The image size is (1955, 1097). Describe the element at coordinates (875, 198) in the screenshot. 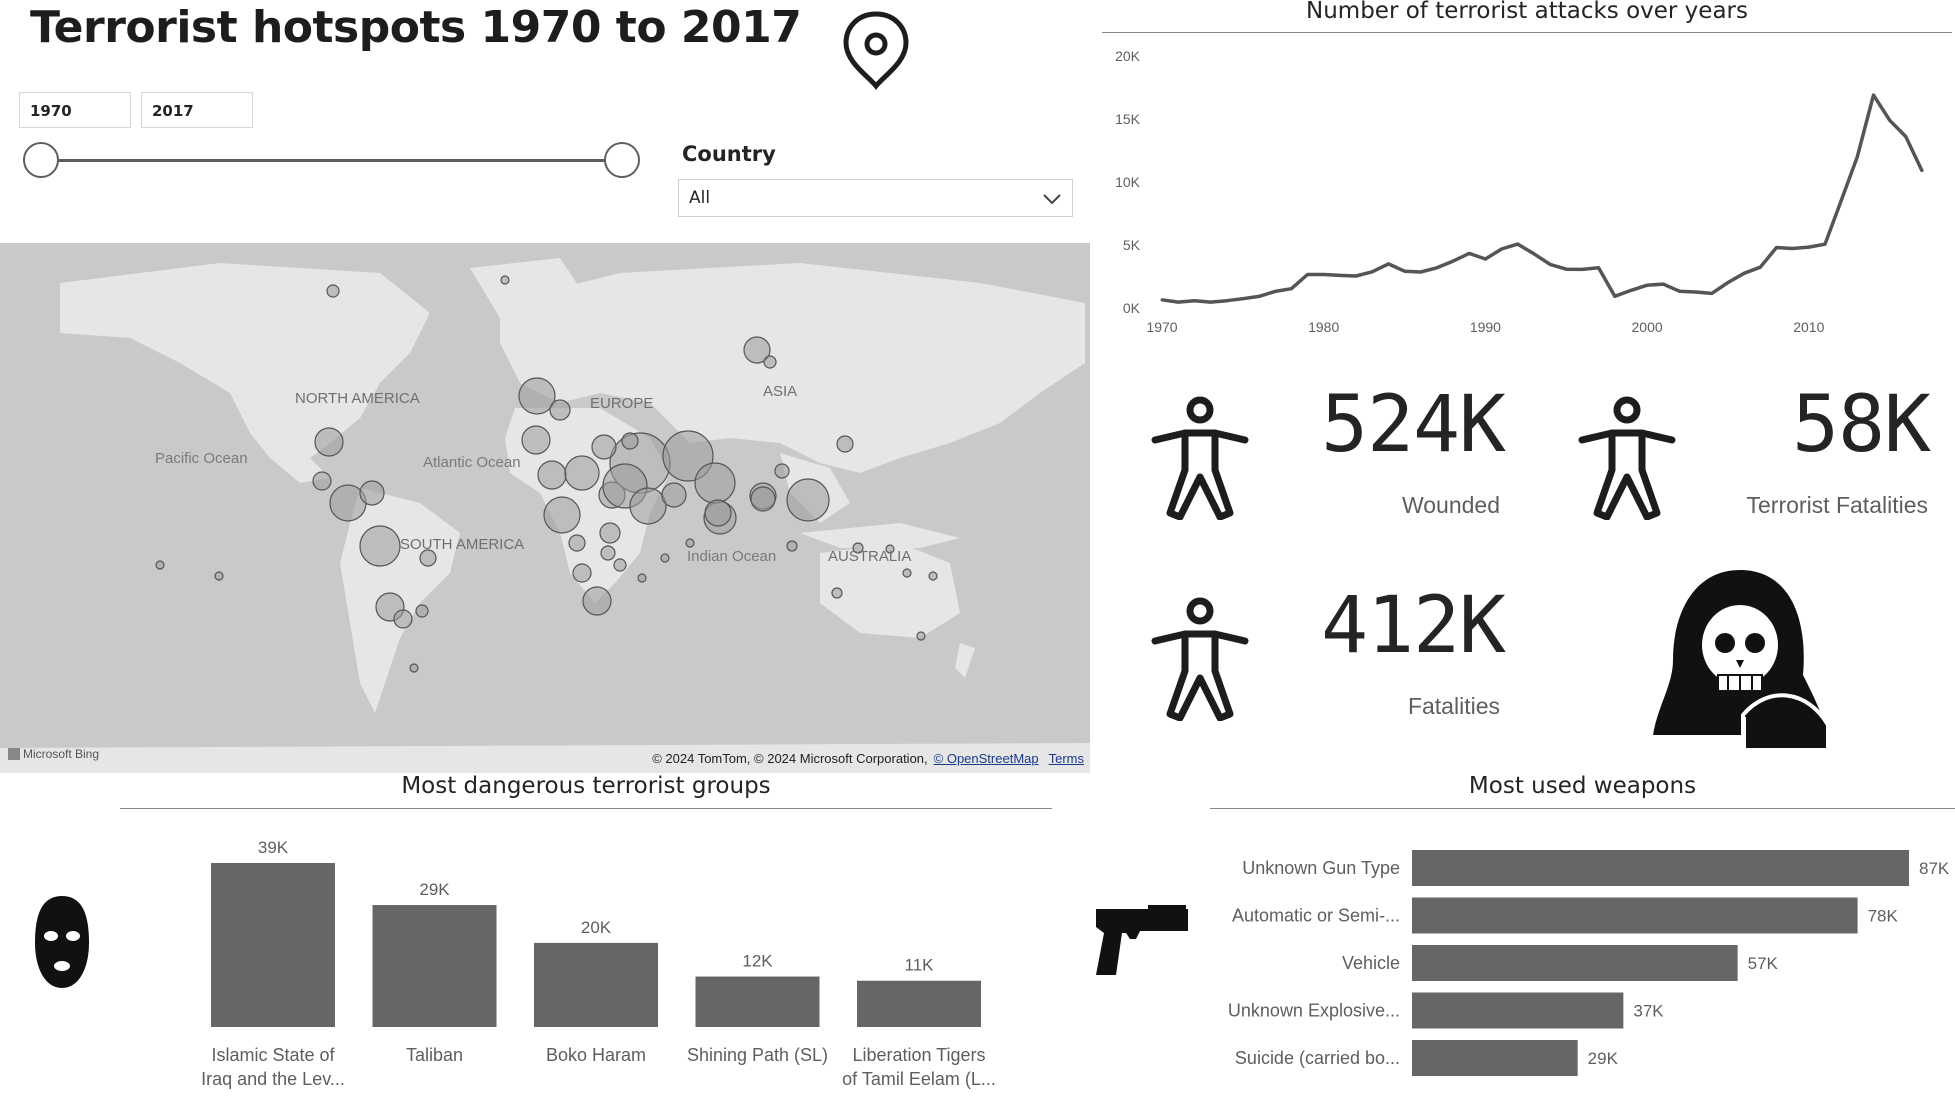

I see `country-dropdown: All` at that location.